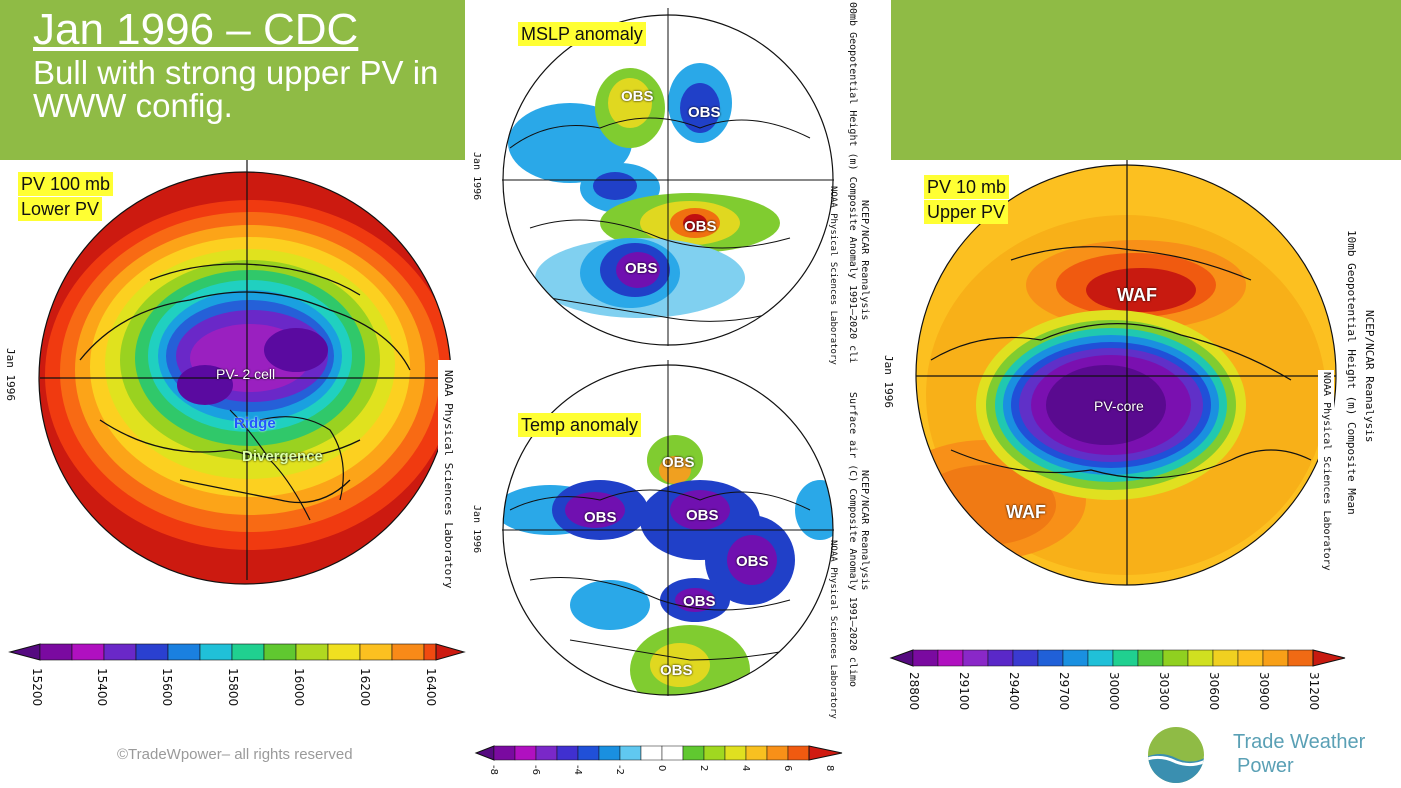 The width and height of the screenshot is (1401, 788). What do you see at coordinates (619, 770) in the screenshot?
I see `temp-tick: -2` at bounding box center [619, 770].